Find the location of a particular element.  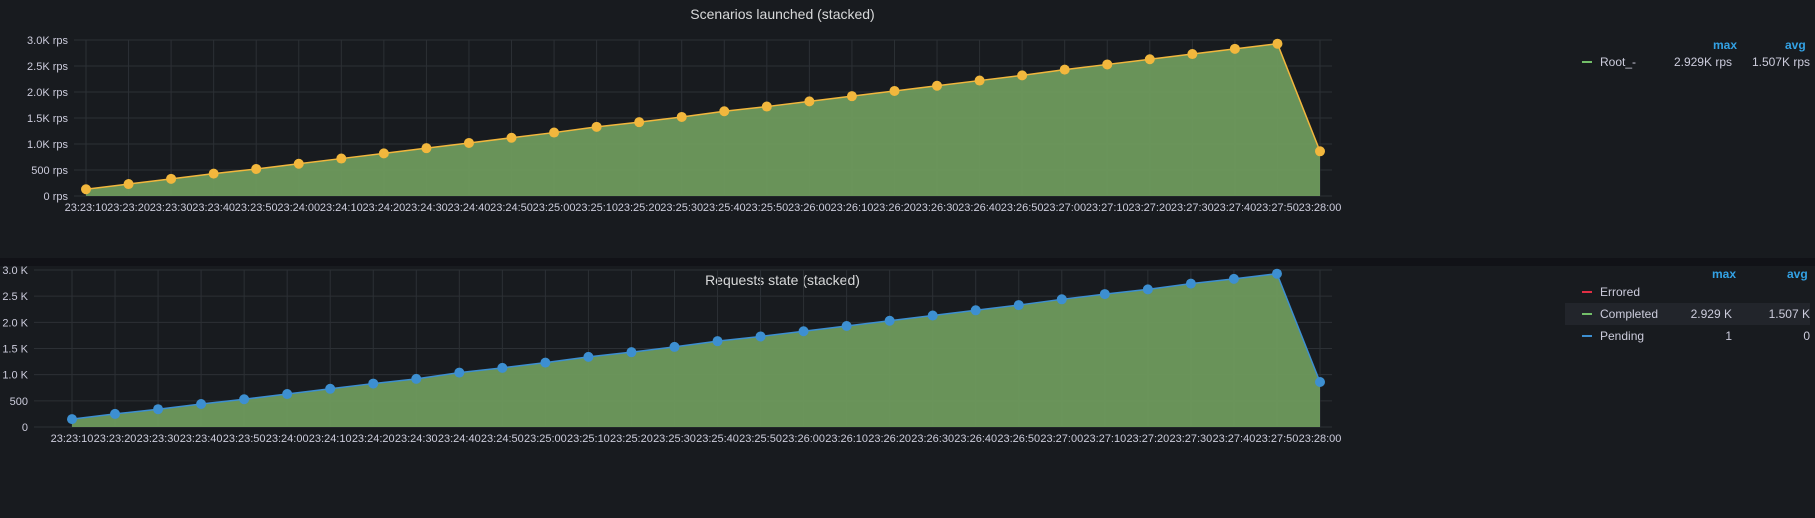

x-tick-label: 23:23:10 is located at coordinates (86, 208).